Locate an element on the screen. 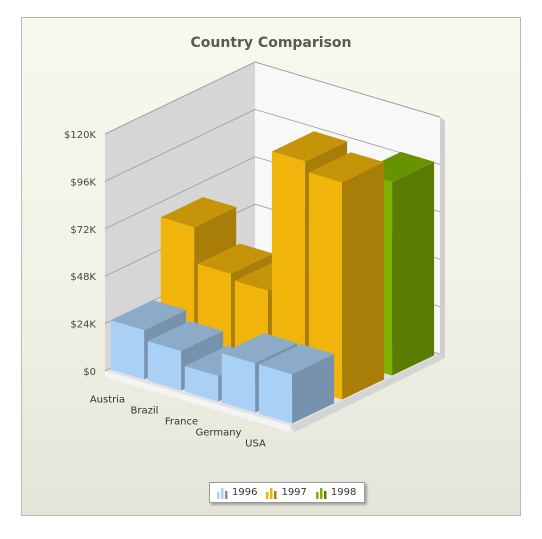 The image size is (542, 539). y-tick-label: $48K is located at coordinates (83, 277).